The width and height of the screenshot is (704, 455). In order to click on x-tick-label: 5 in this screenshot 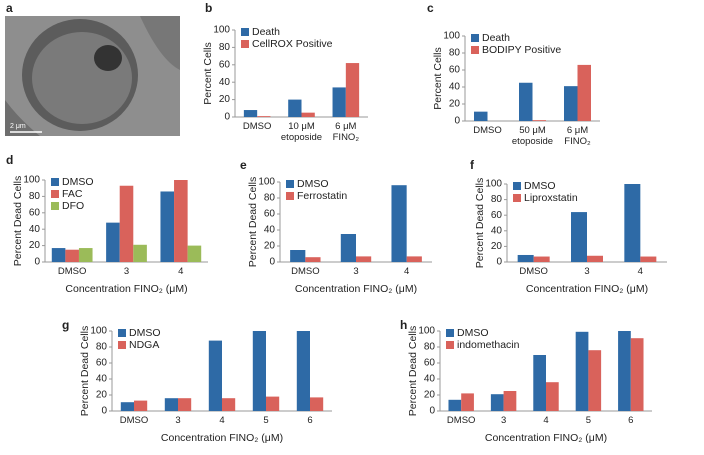, I will do `click(265, 420)`.